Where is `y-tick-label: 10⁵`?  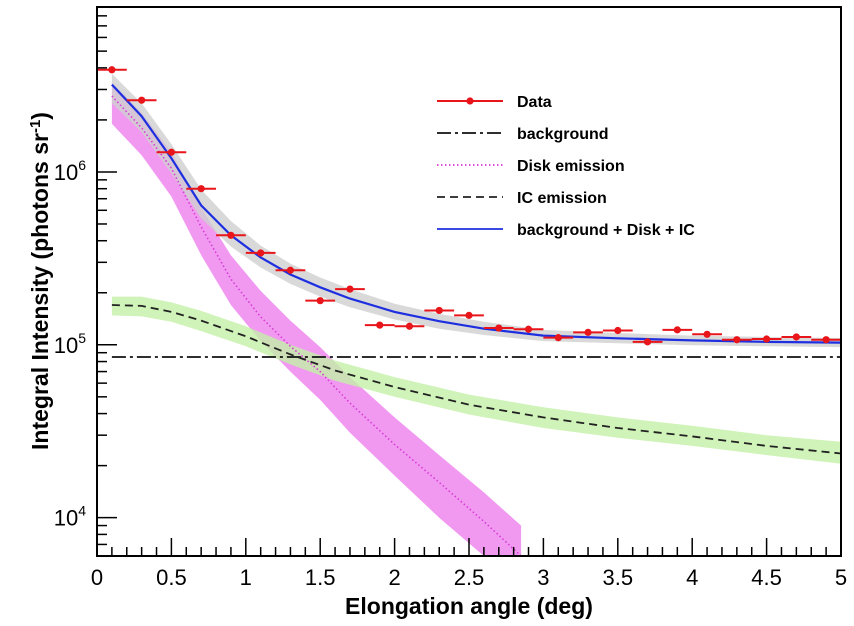 y-tick-label: 10⁵ is located at coordinates (70, 344).